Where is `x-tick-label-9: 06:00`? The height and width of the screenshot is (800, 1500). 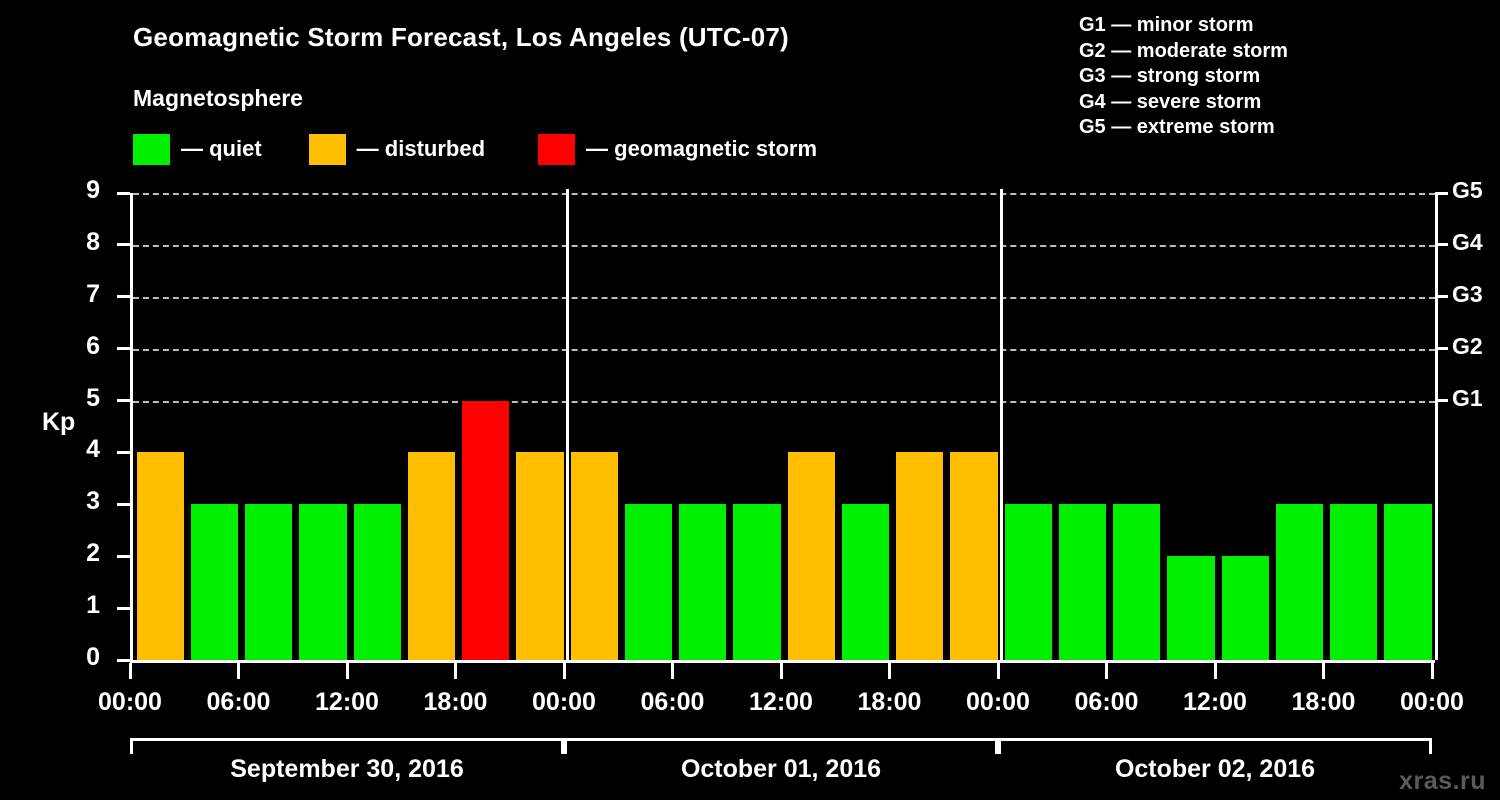
x-tick-label-9: 06:00 is located at coordinates (1106, 702).